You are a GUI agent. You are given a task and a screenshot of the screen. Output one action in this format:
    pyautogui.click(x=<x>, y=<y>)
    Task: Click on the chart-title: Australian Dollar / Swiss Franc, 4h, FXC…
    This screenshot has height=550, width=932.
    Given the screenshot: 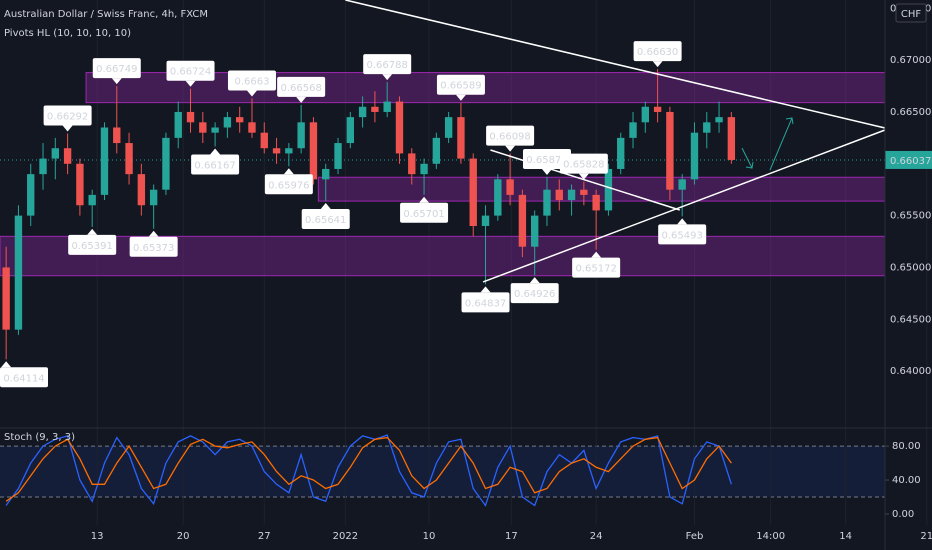 What is the action you would take?
    pyautogui.click(x=106, y=14)
    